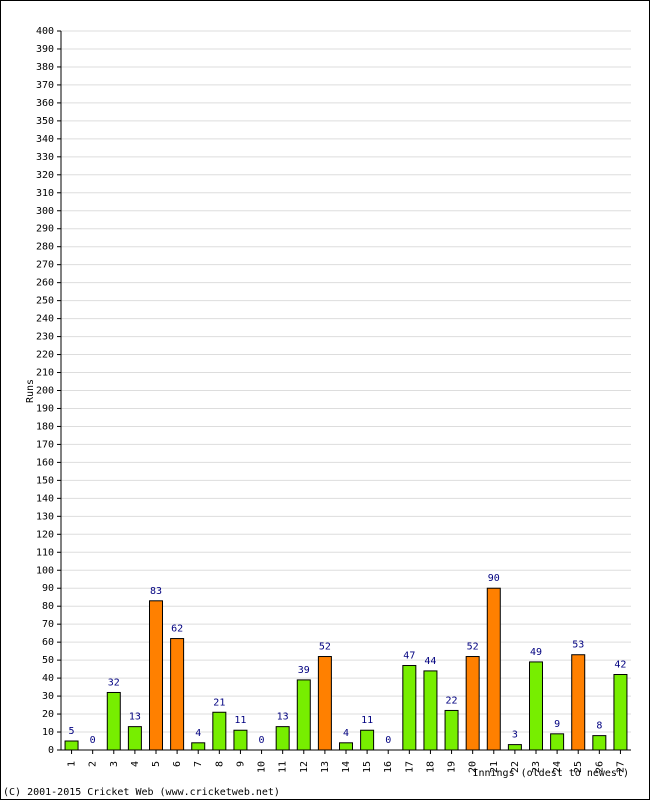 Image resolution: width=650 pixels, height=800 pixels. I want to click on y-tick-label: 380, so click(45, 67).